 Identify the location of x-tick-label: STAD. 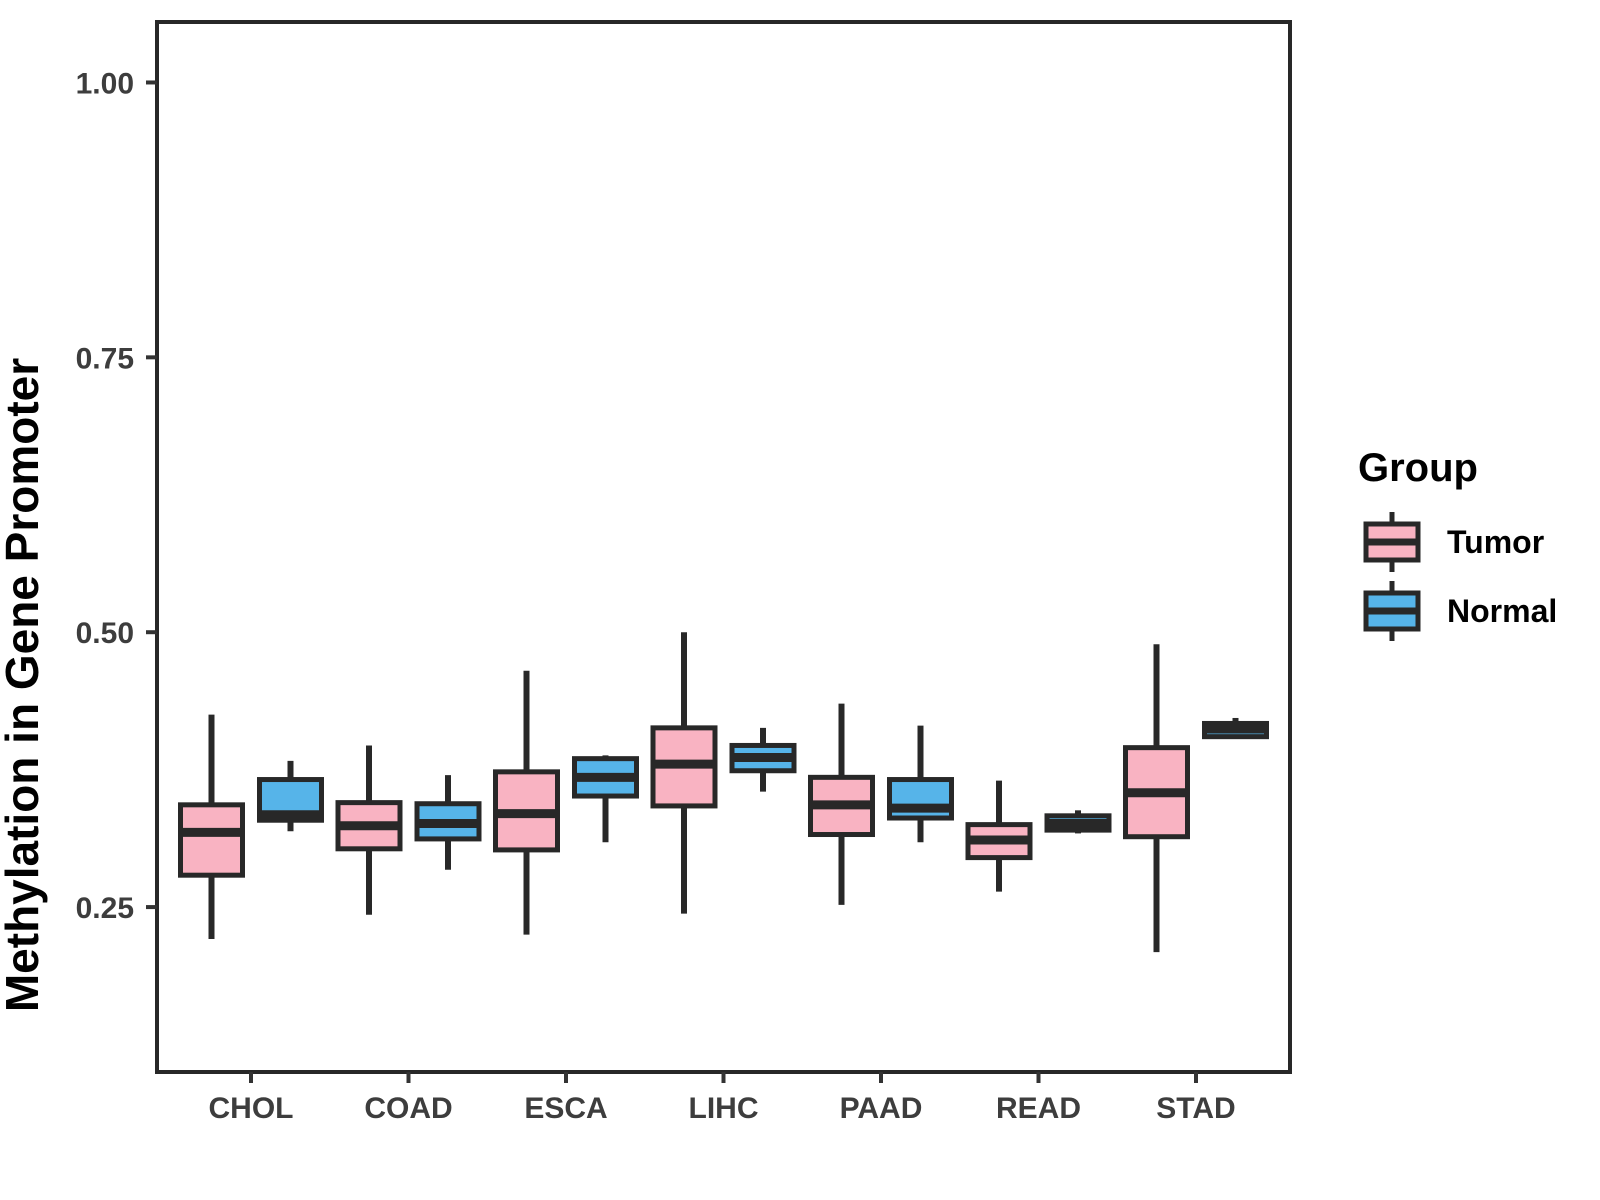
(1195, 1108).